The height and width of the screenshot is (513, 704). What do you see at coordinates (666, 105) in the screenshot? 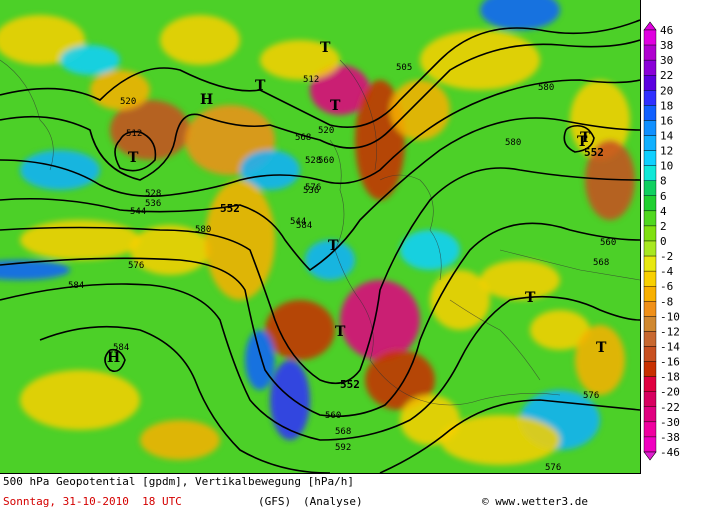
I see `legend-tick-label: 18` at bounding box center [666, 105].